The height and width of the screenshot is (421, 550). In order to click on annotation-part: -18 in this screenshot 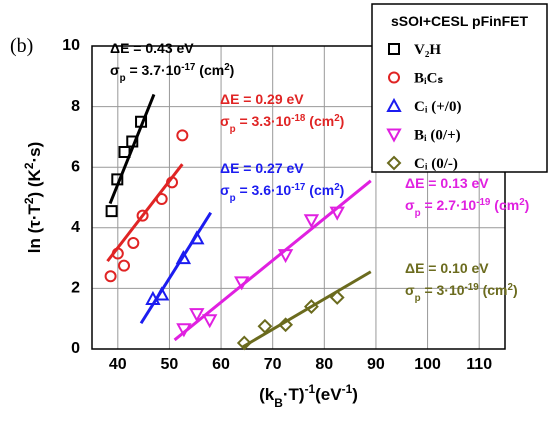, I will do `click(298, 118)`.